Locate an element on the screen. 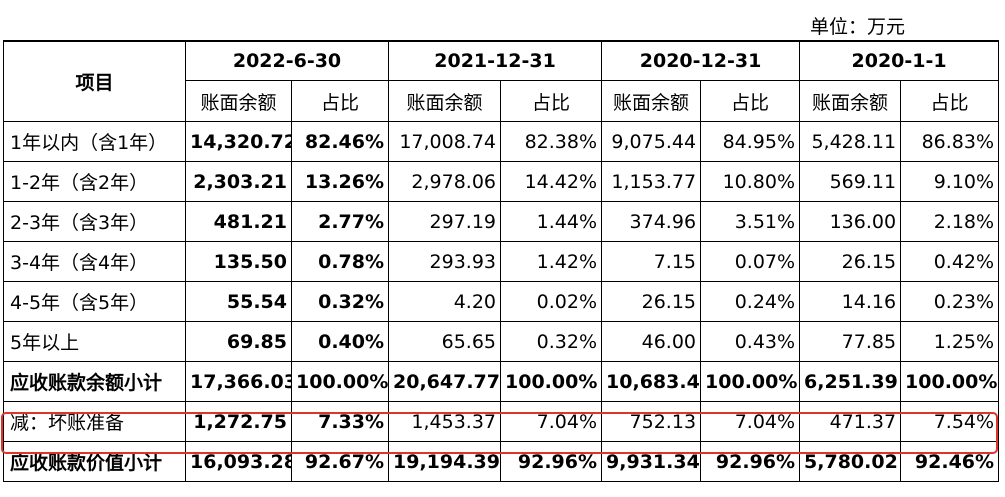  row-label: 1-2年（含2年） is located at coordinates (94, 181).